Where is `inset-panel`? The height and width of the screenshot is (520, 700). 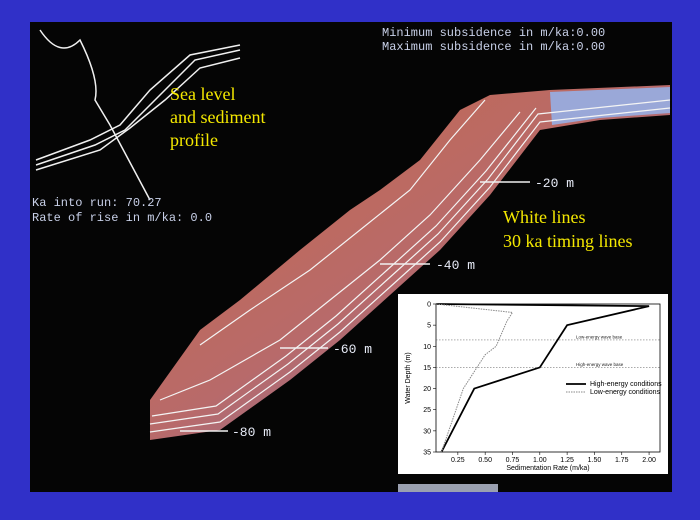
inset-panel is located at coordinates (533, 384).